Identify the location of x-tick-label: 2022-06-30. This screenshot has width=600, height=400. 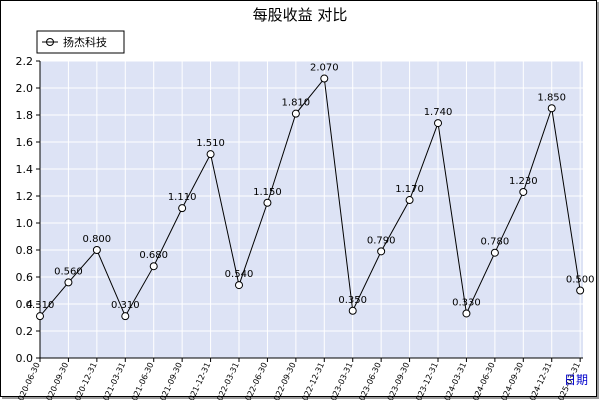
(255, 380).